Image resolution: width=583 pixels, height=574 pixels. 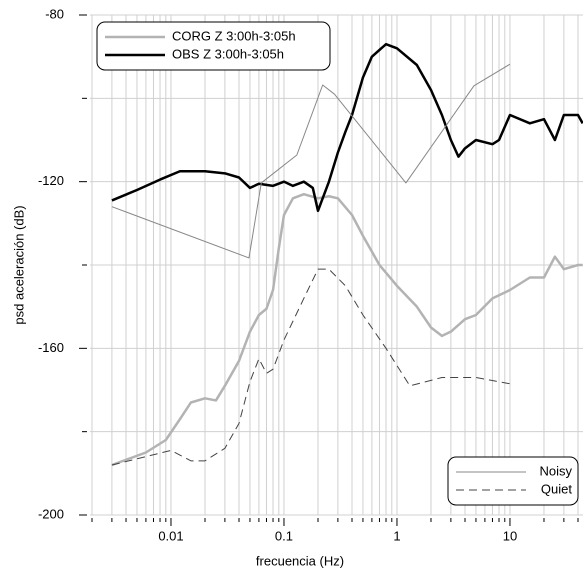 I want to click on legend-label: Noisy, so click(x=555, y=470).